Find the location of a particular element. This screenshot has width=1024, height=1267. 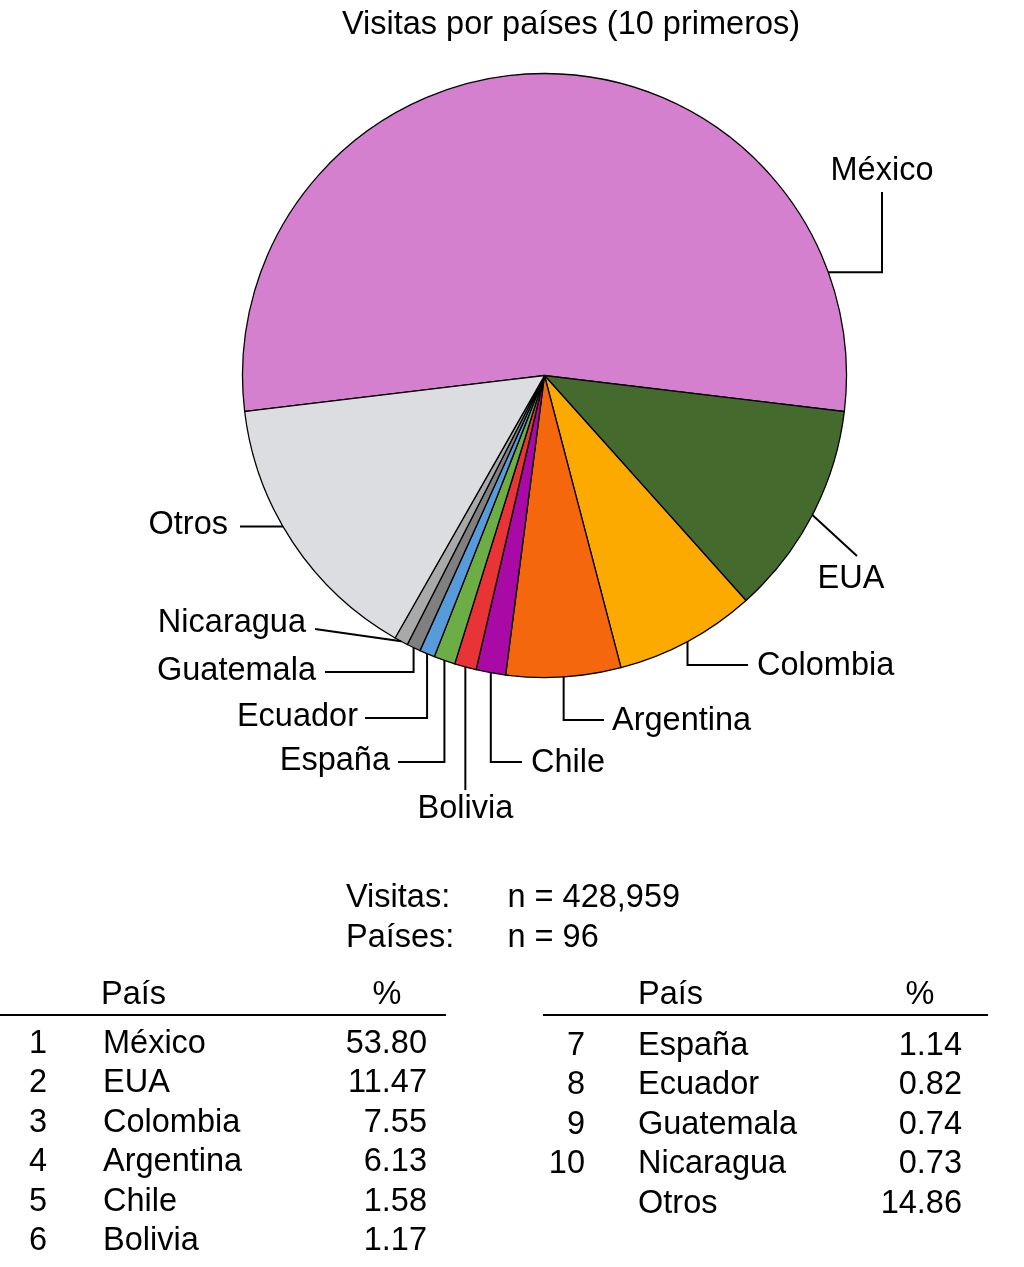

text: Chile is located at coordinates (140, 1199).